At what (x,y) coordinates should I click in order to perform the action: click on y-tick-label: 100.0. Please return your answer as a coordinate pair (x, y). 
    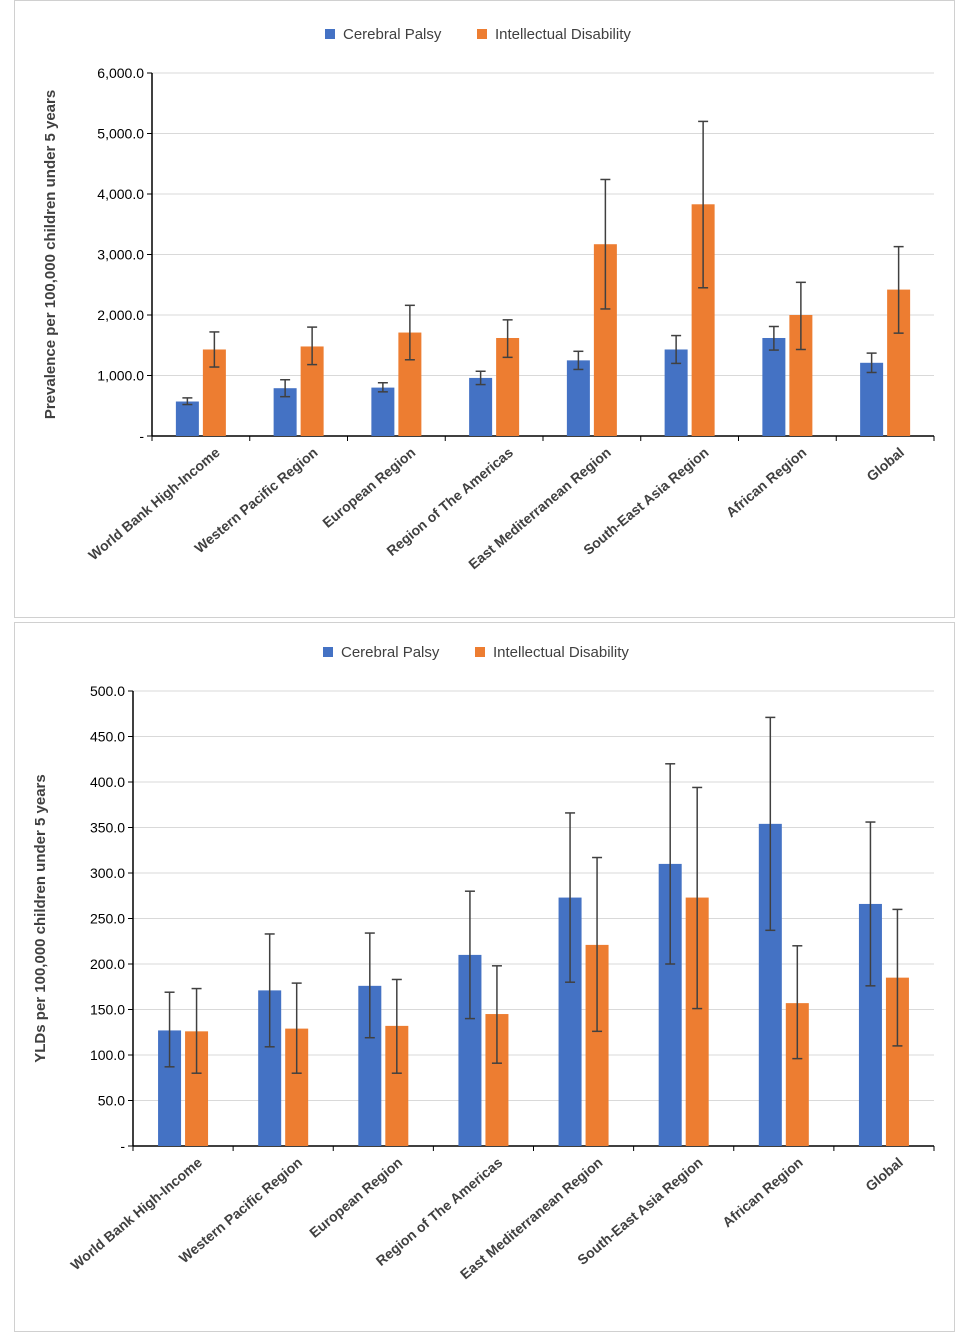
    Looking at the image, I should click on (107, 1055).